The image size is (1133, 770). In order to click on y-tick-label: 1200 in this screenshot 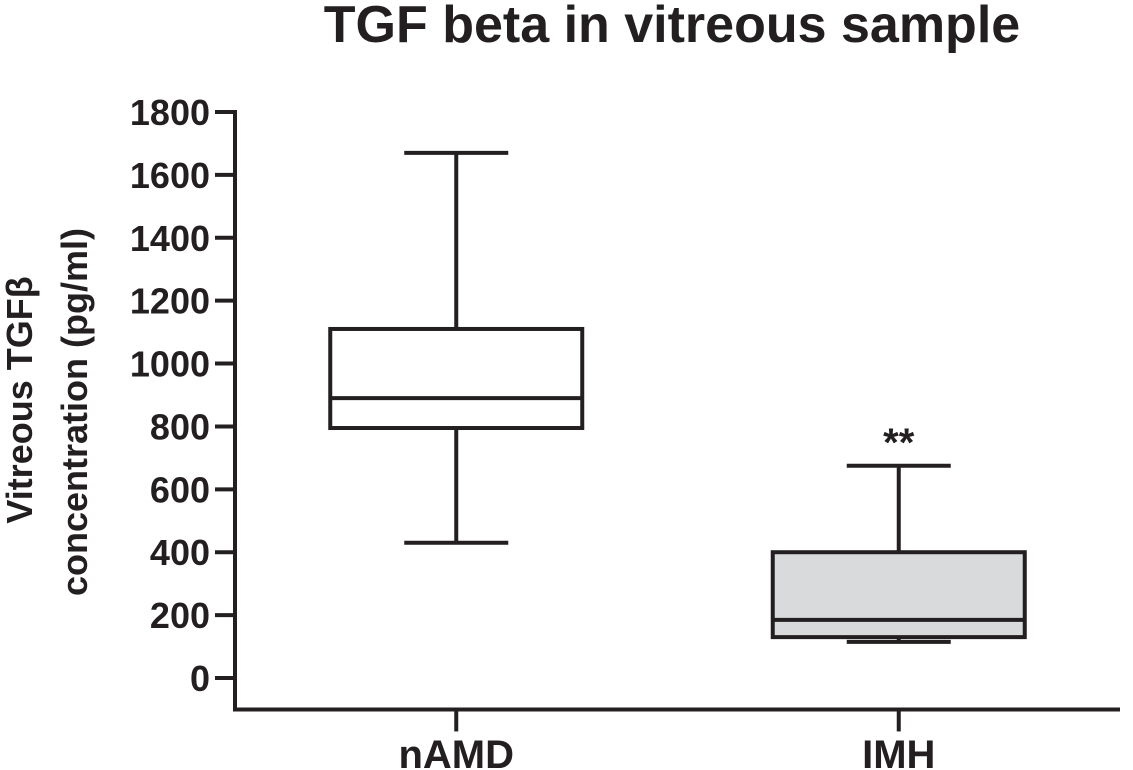, I will do `click(170, 301)`.